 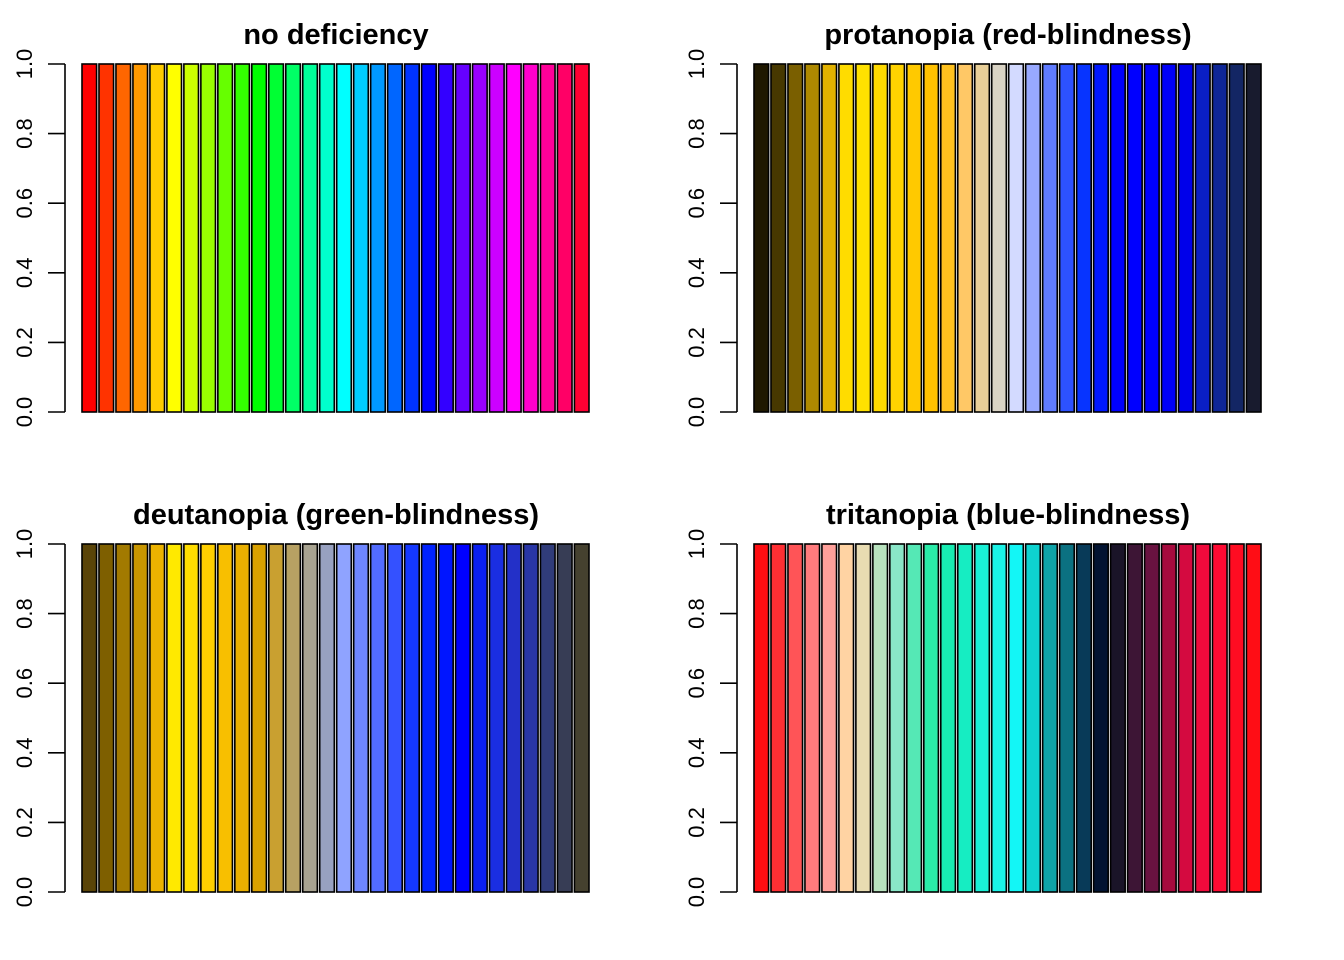 What do you see at coordinates (1008, 515) in the screenshot?
I see `chart-title: tritanopia (blue-blindness)` at bounding box center [1008, 515].